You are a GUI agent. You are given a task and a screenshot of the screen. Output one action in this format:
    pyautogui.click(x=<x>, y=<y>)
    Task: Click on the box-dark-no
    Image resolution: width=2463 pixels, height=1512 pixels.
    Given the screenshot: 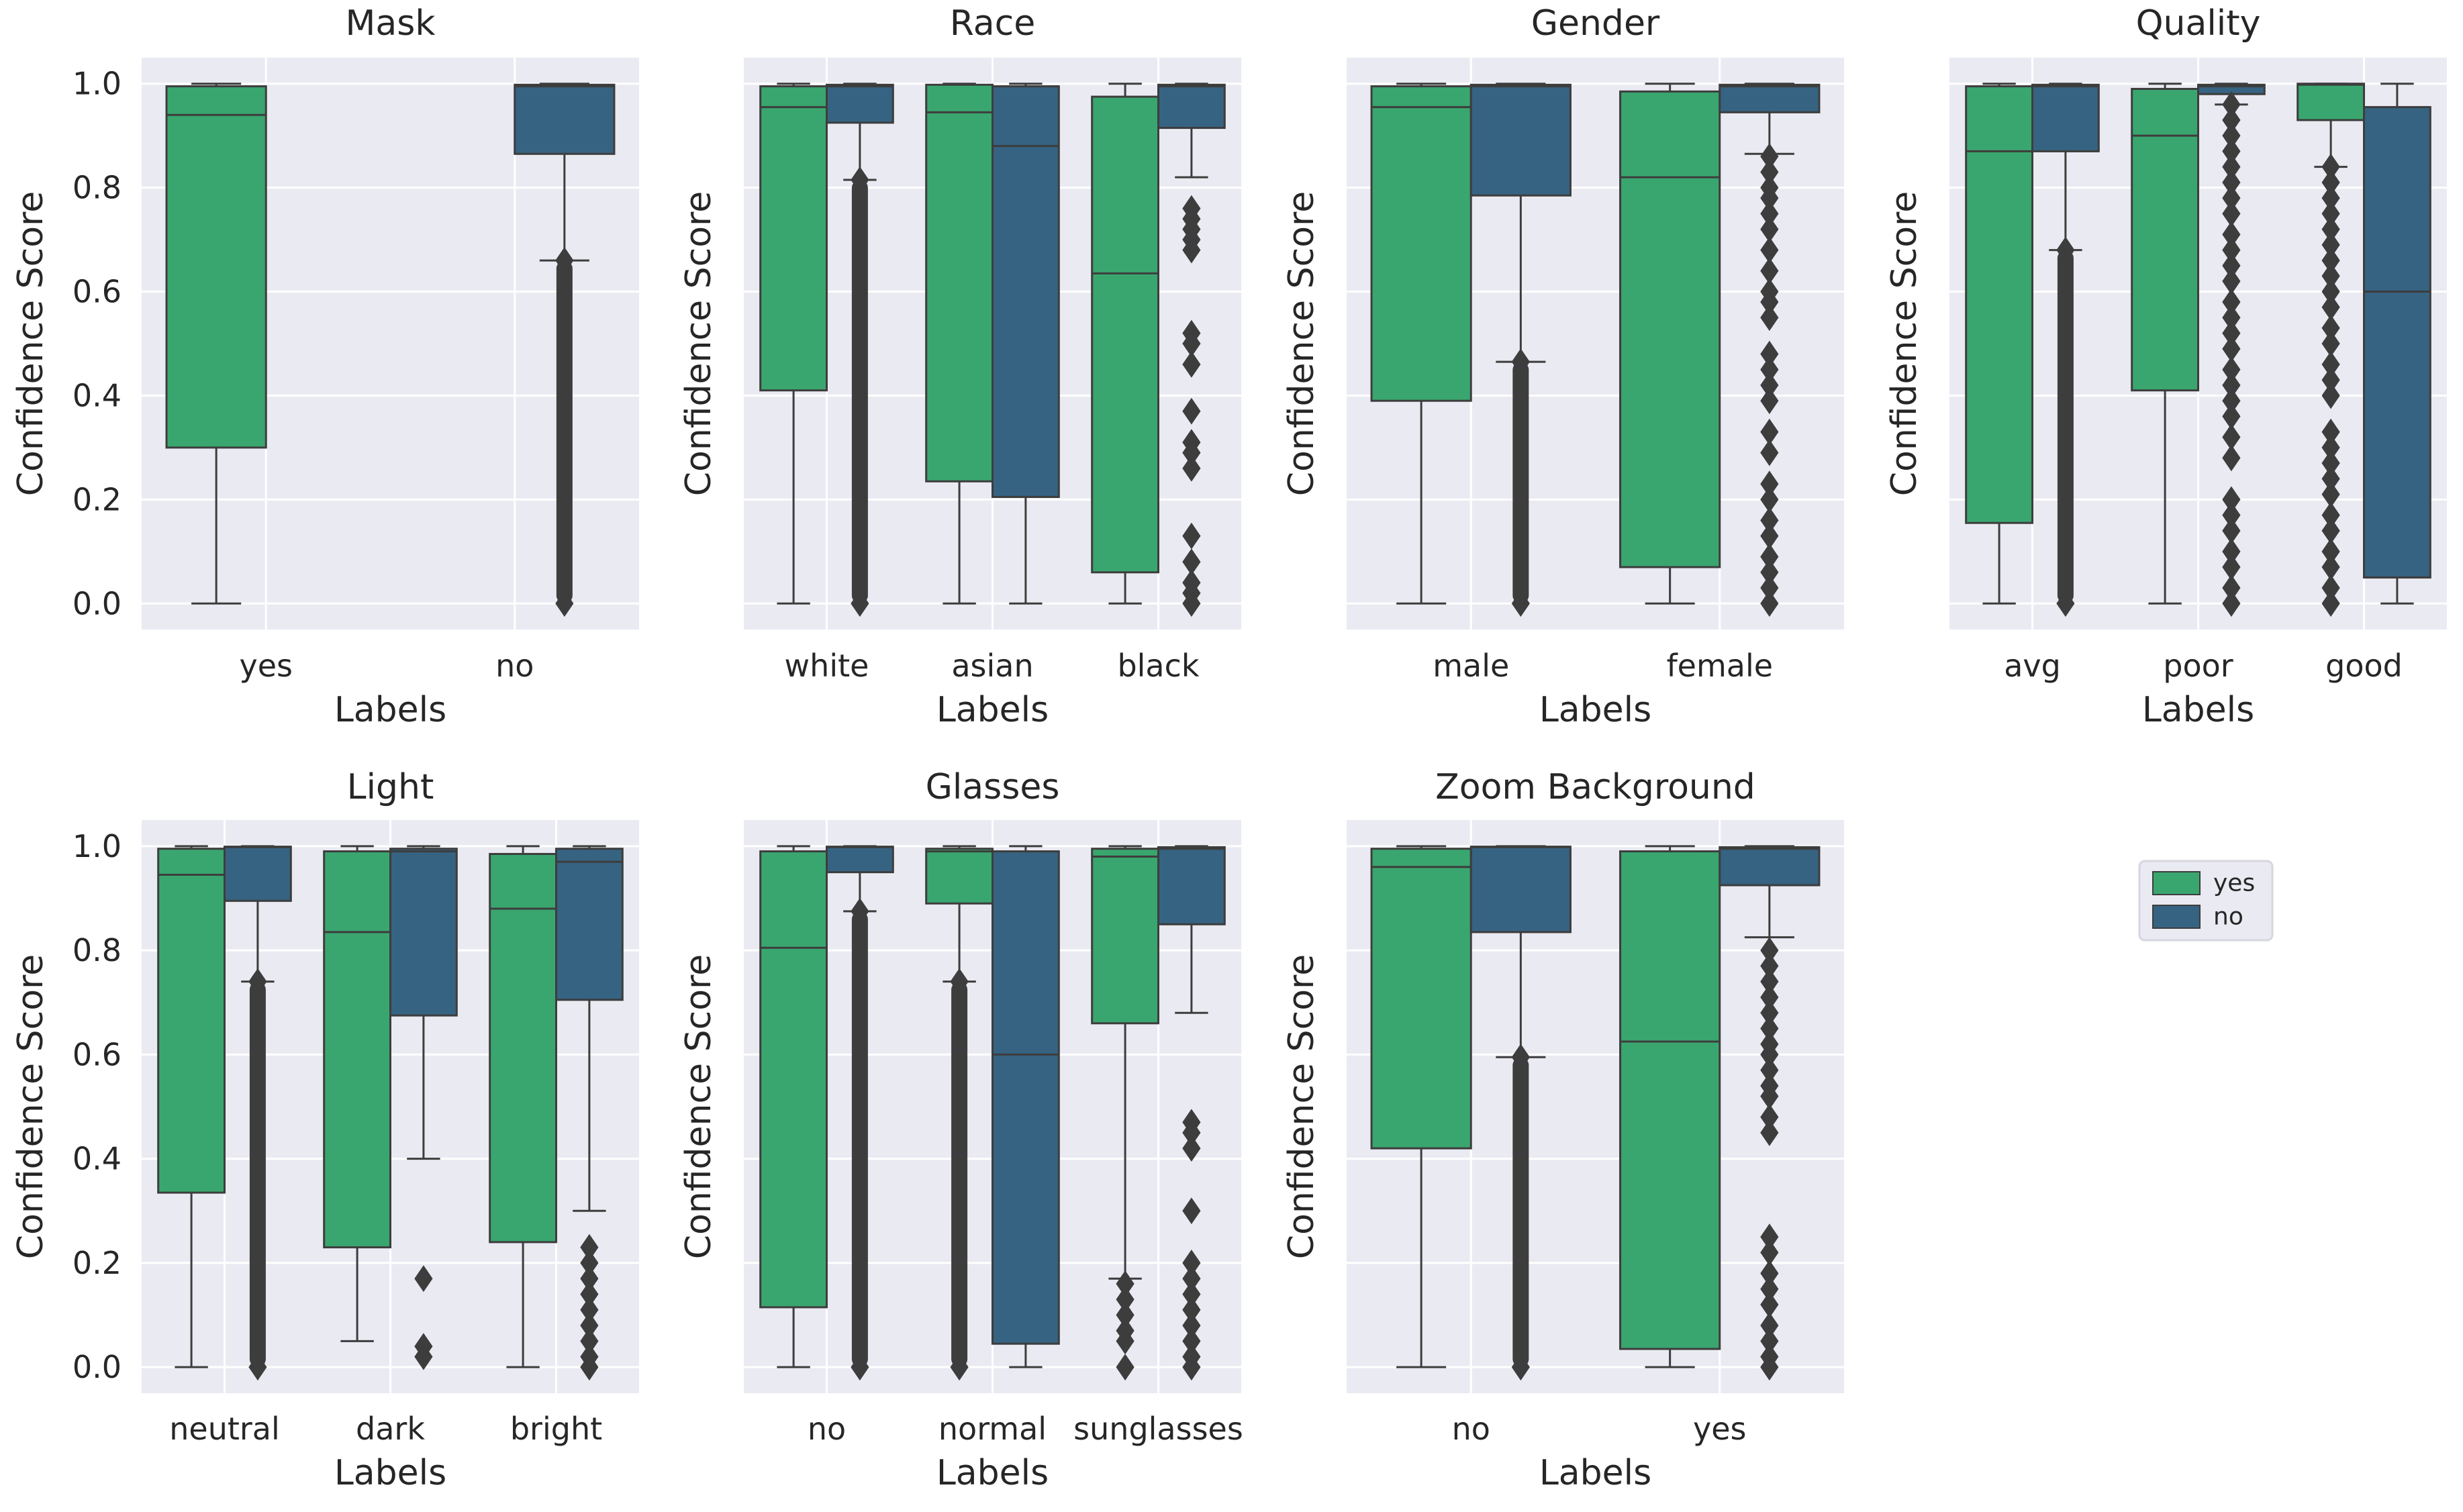 What is the action you would take?
    pyautogui.click(x=423, y=1107)
    